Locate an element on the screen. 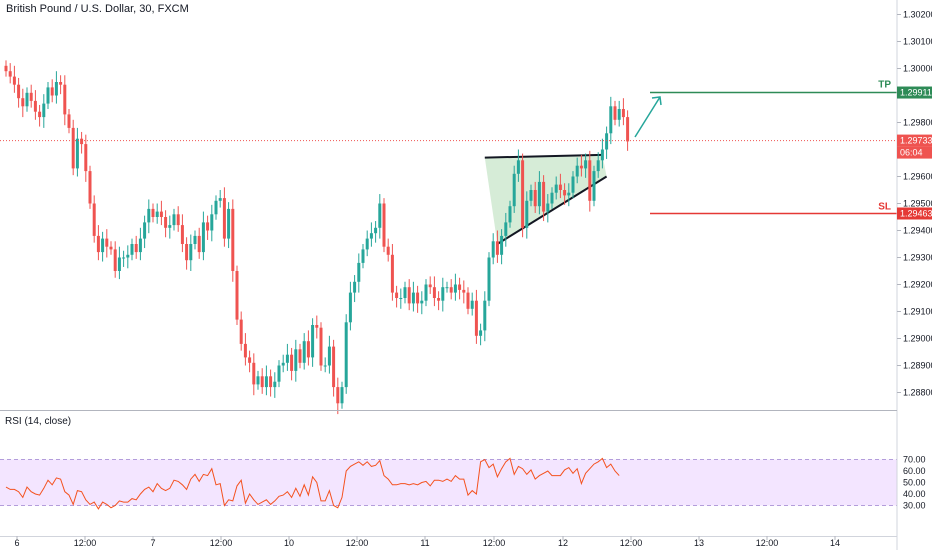 Image resolution: width=932 pixels, height=550 pixels. x-tick-label: 7 is located at coordinates (152, 543).